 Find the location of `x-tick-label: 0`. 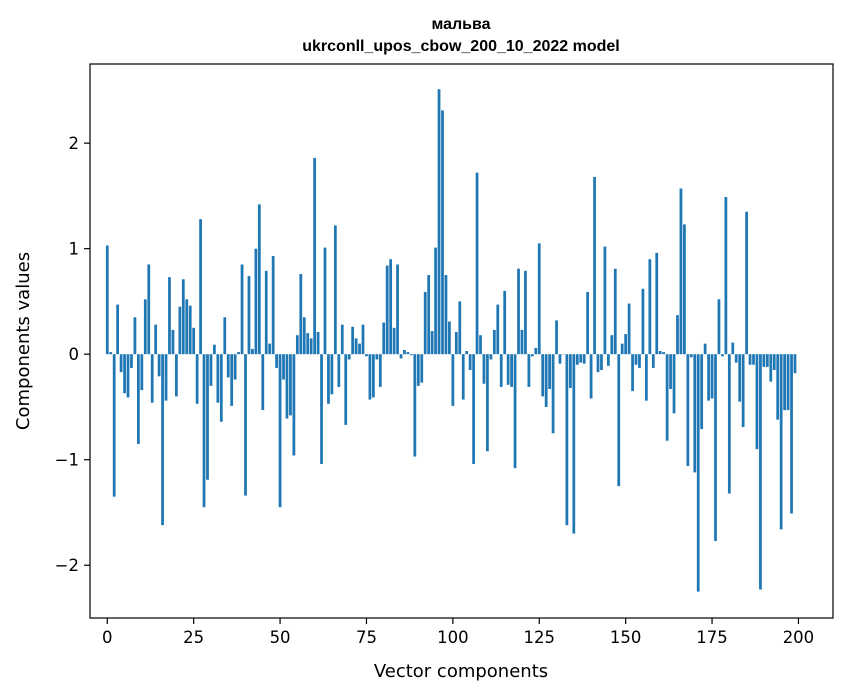

x-tick-label: 0 is located at coordinates (107, 637).